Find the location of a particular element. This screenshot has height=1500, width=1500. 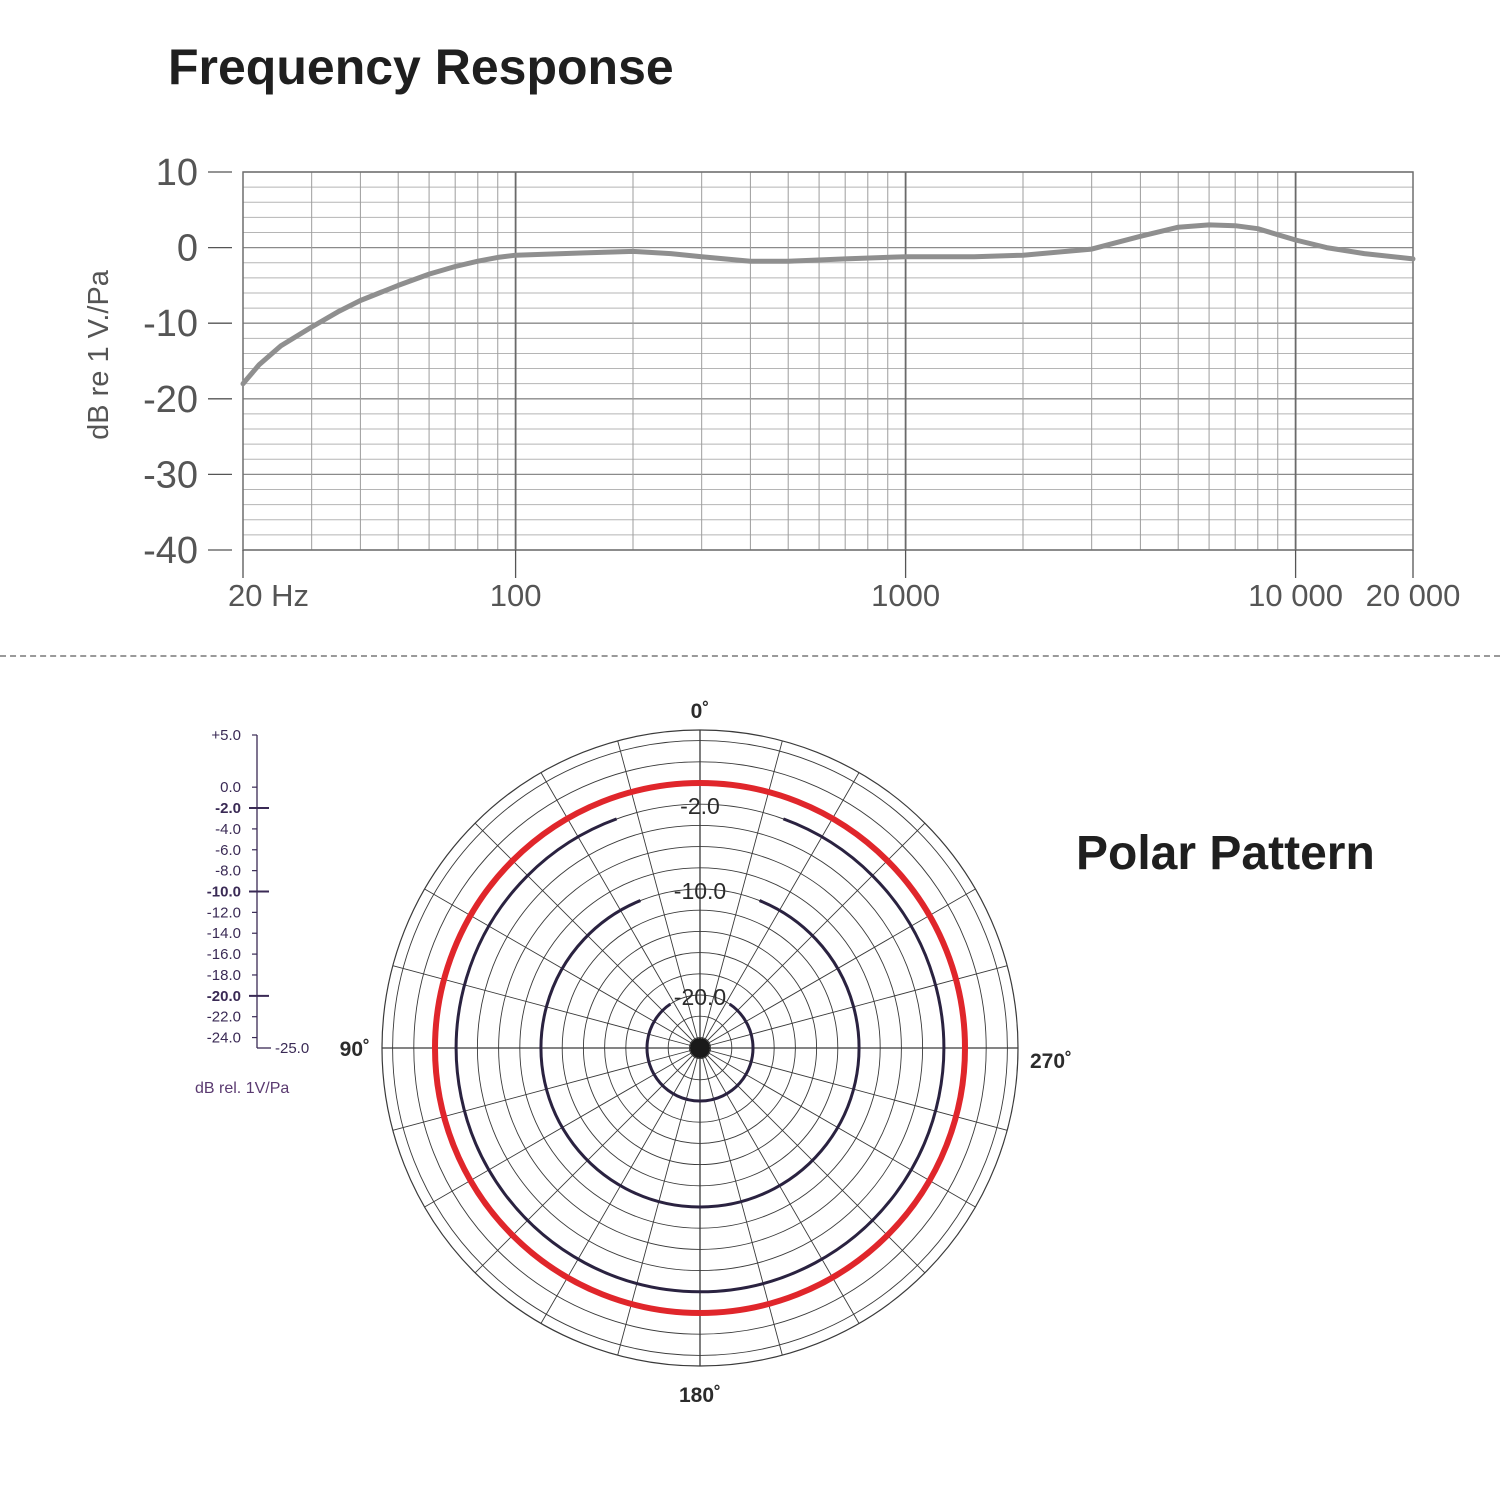

scale-tick-label: -16.0 is located at coordinates (224, 954).